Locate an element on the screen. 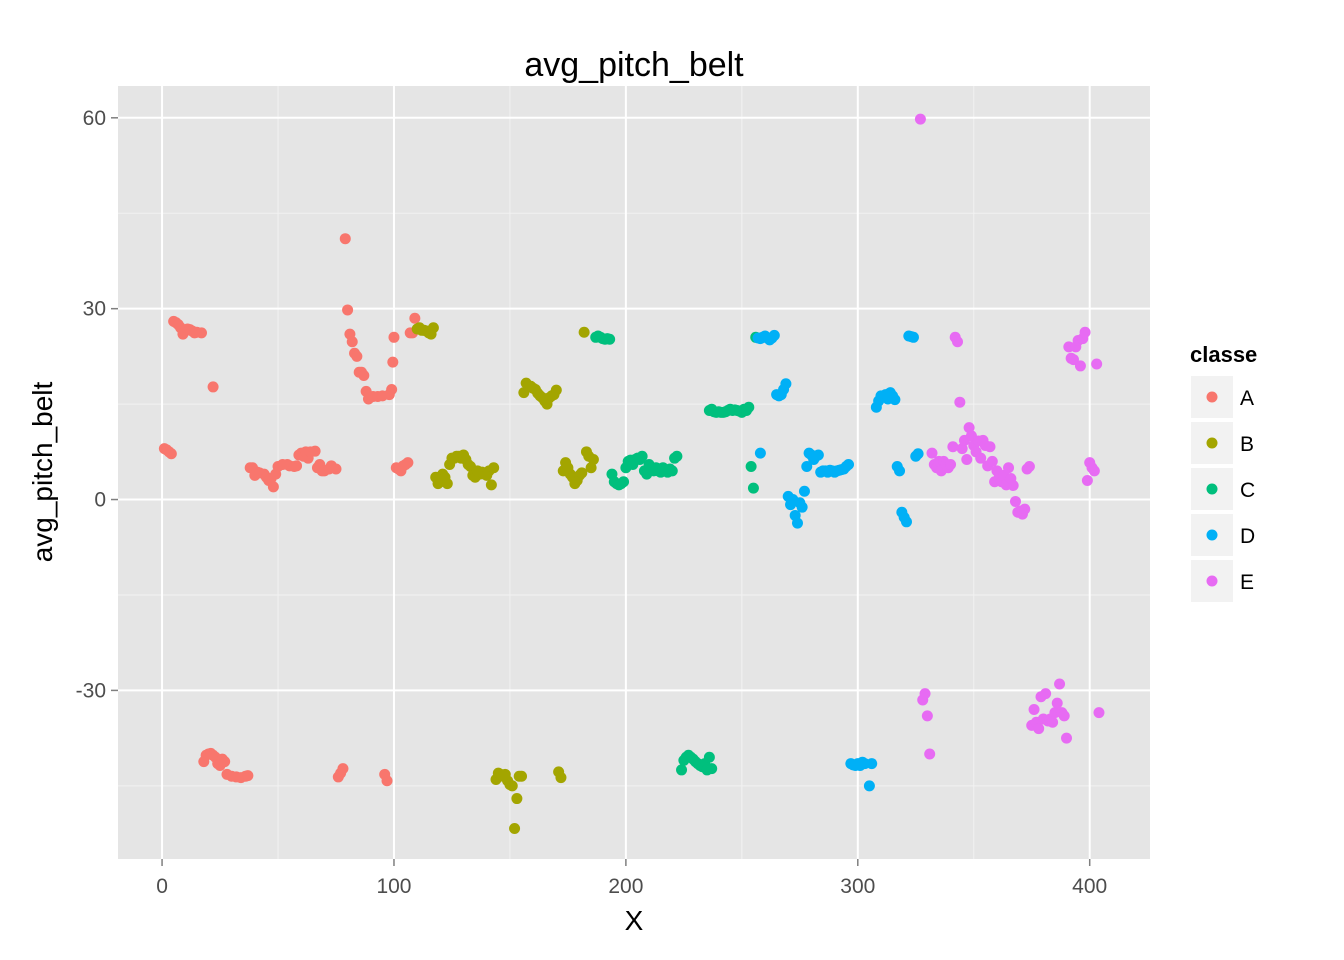 The height and width of the screenshot is (960, 1344). series-C is located at coordinates (676, 553).